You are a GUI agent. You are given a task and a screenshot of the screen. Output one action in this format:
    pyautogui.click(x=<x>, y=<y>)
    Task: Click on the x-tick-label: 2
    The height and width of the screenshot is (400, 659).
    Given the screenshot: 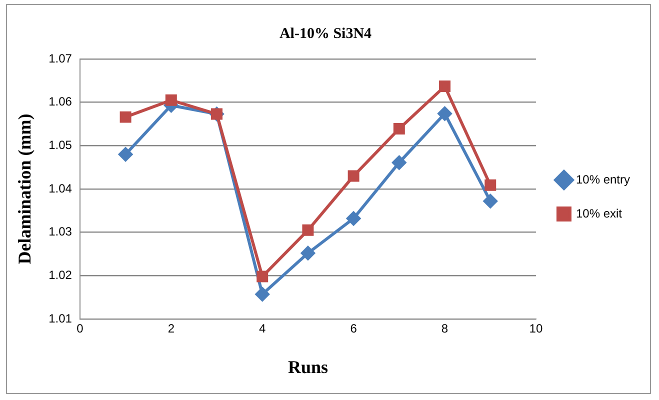 What is the action you would take?
    pyautogui.click(x=171, y=329)
    